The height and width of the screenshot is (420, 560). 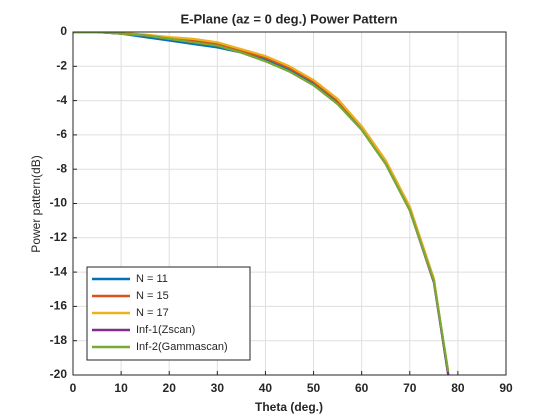 I want to click on y-tick-label: -2, so click(x=61, y=65).